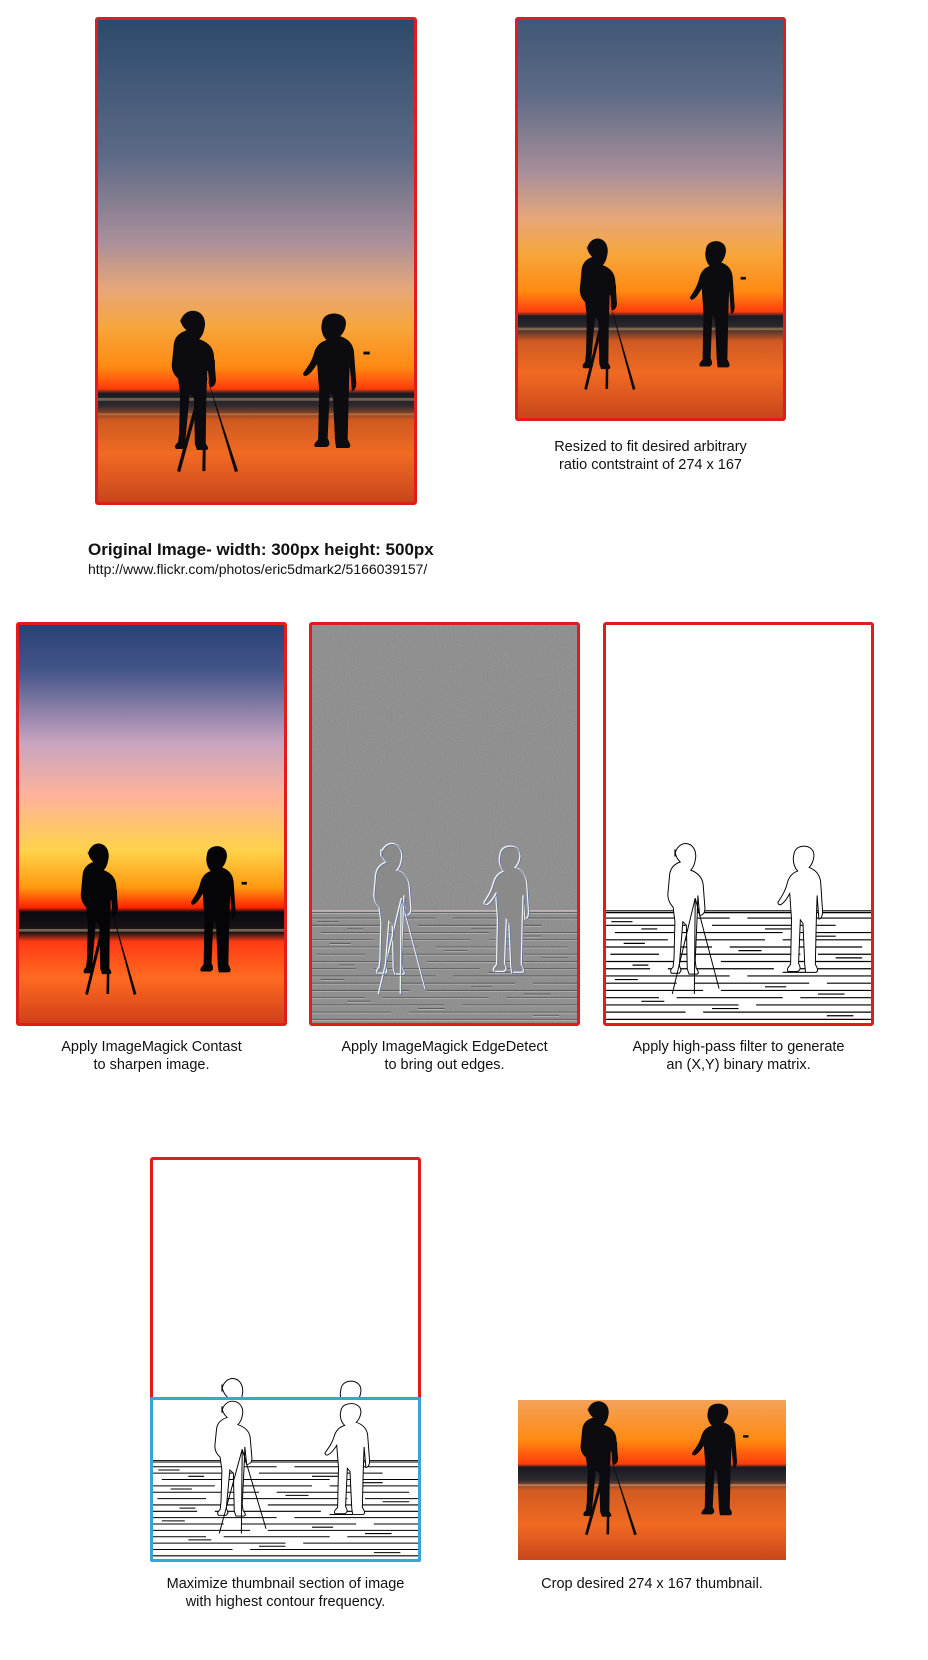 The width and height of the screenshot is (928, 1660). I want to click on binary-matrix-image, so click(738, 824).